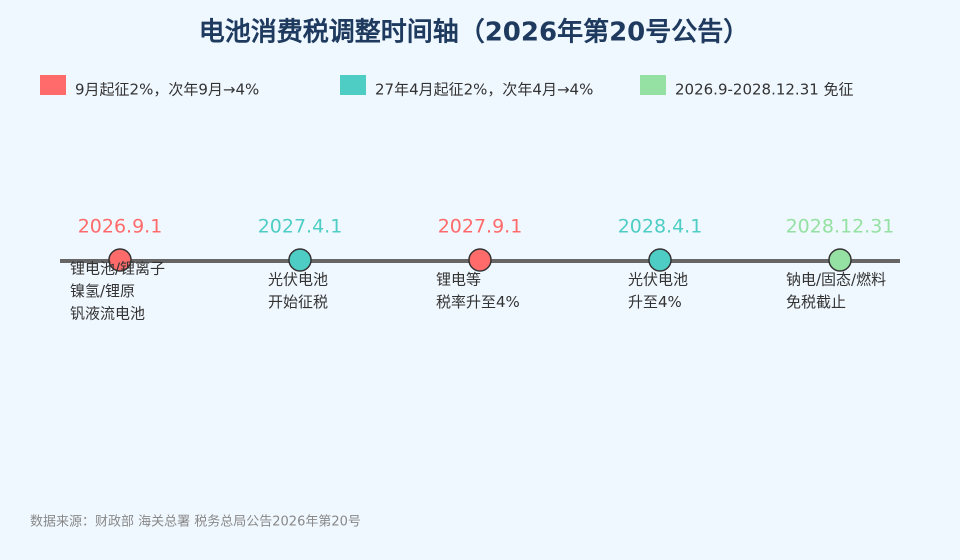  Describe the element at coordinates (120, 227) in the screenshot. I see `event-date: 2026.9.1` at that location.